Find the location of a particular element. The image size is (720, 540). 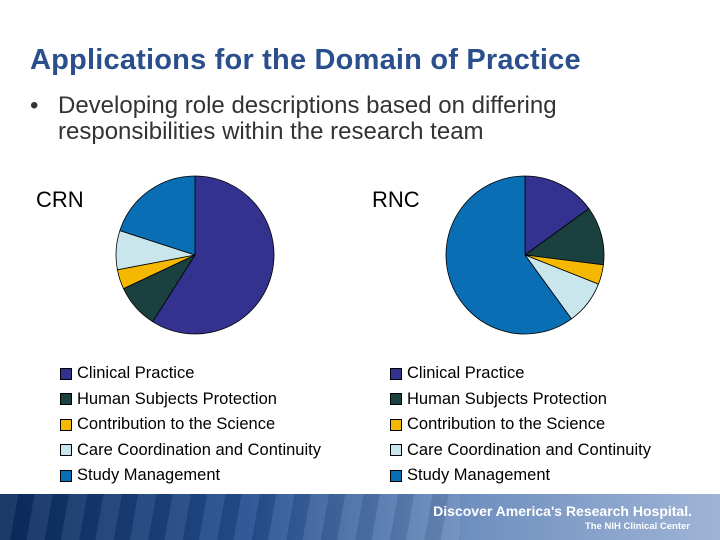

crn-legend-item: Clinical Practice is located at coordinates (190, 374).